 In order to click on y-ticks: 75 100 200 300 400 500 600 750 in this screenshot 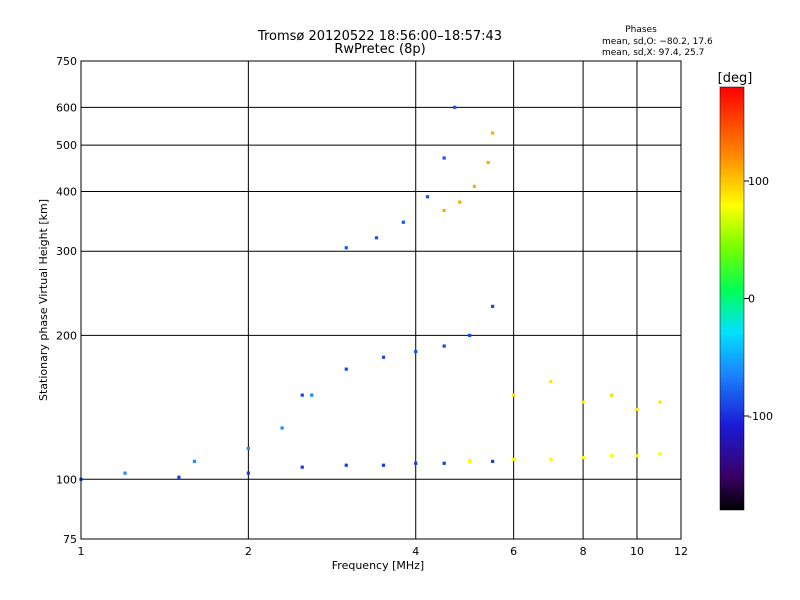, I will do `click(66, 300)`.